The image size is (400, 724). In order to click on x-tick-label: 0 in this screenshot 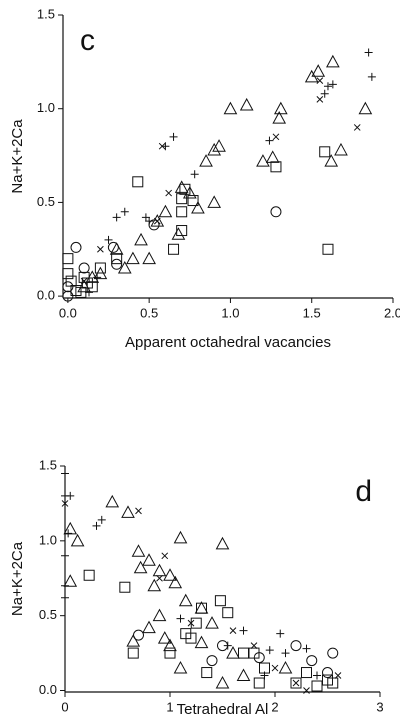, I will do `click(64, 706)`.